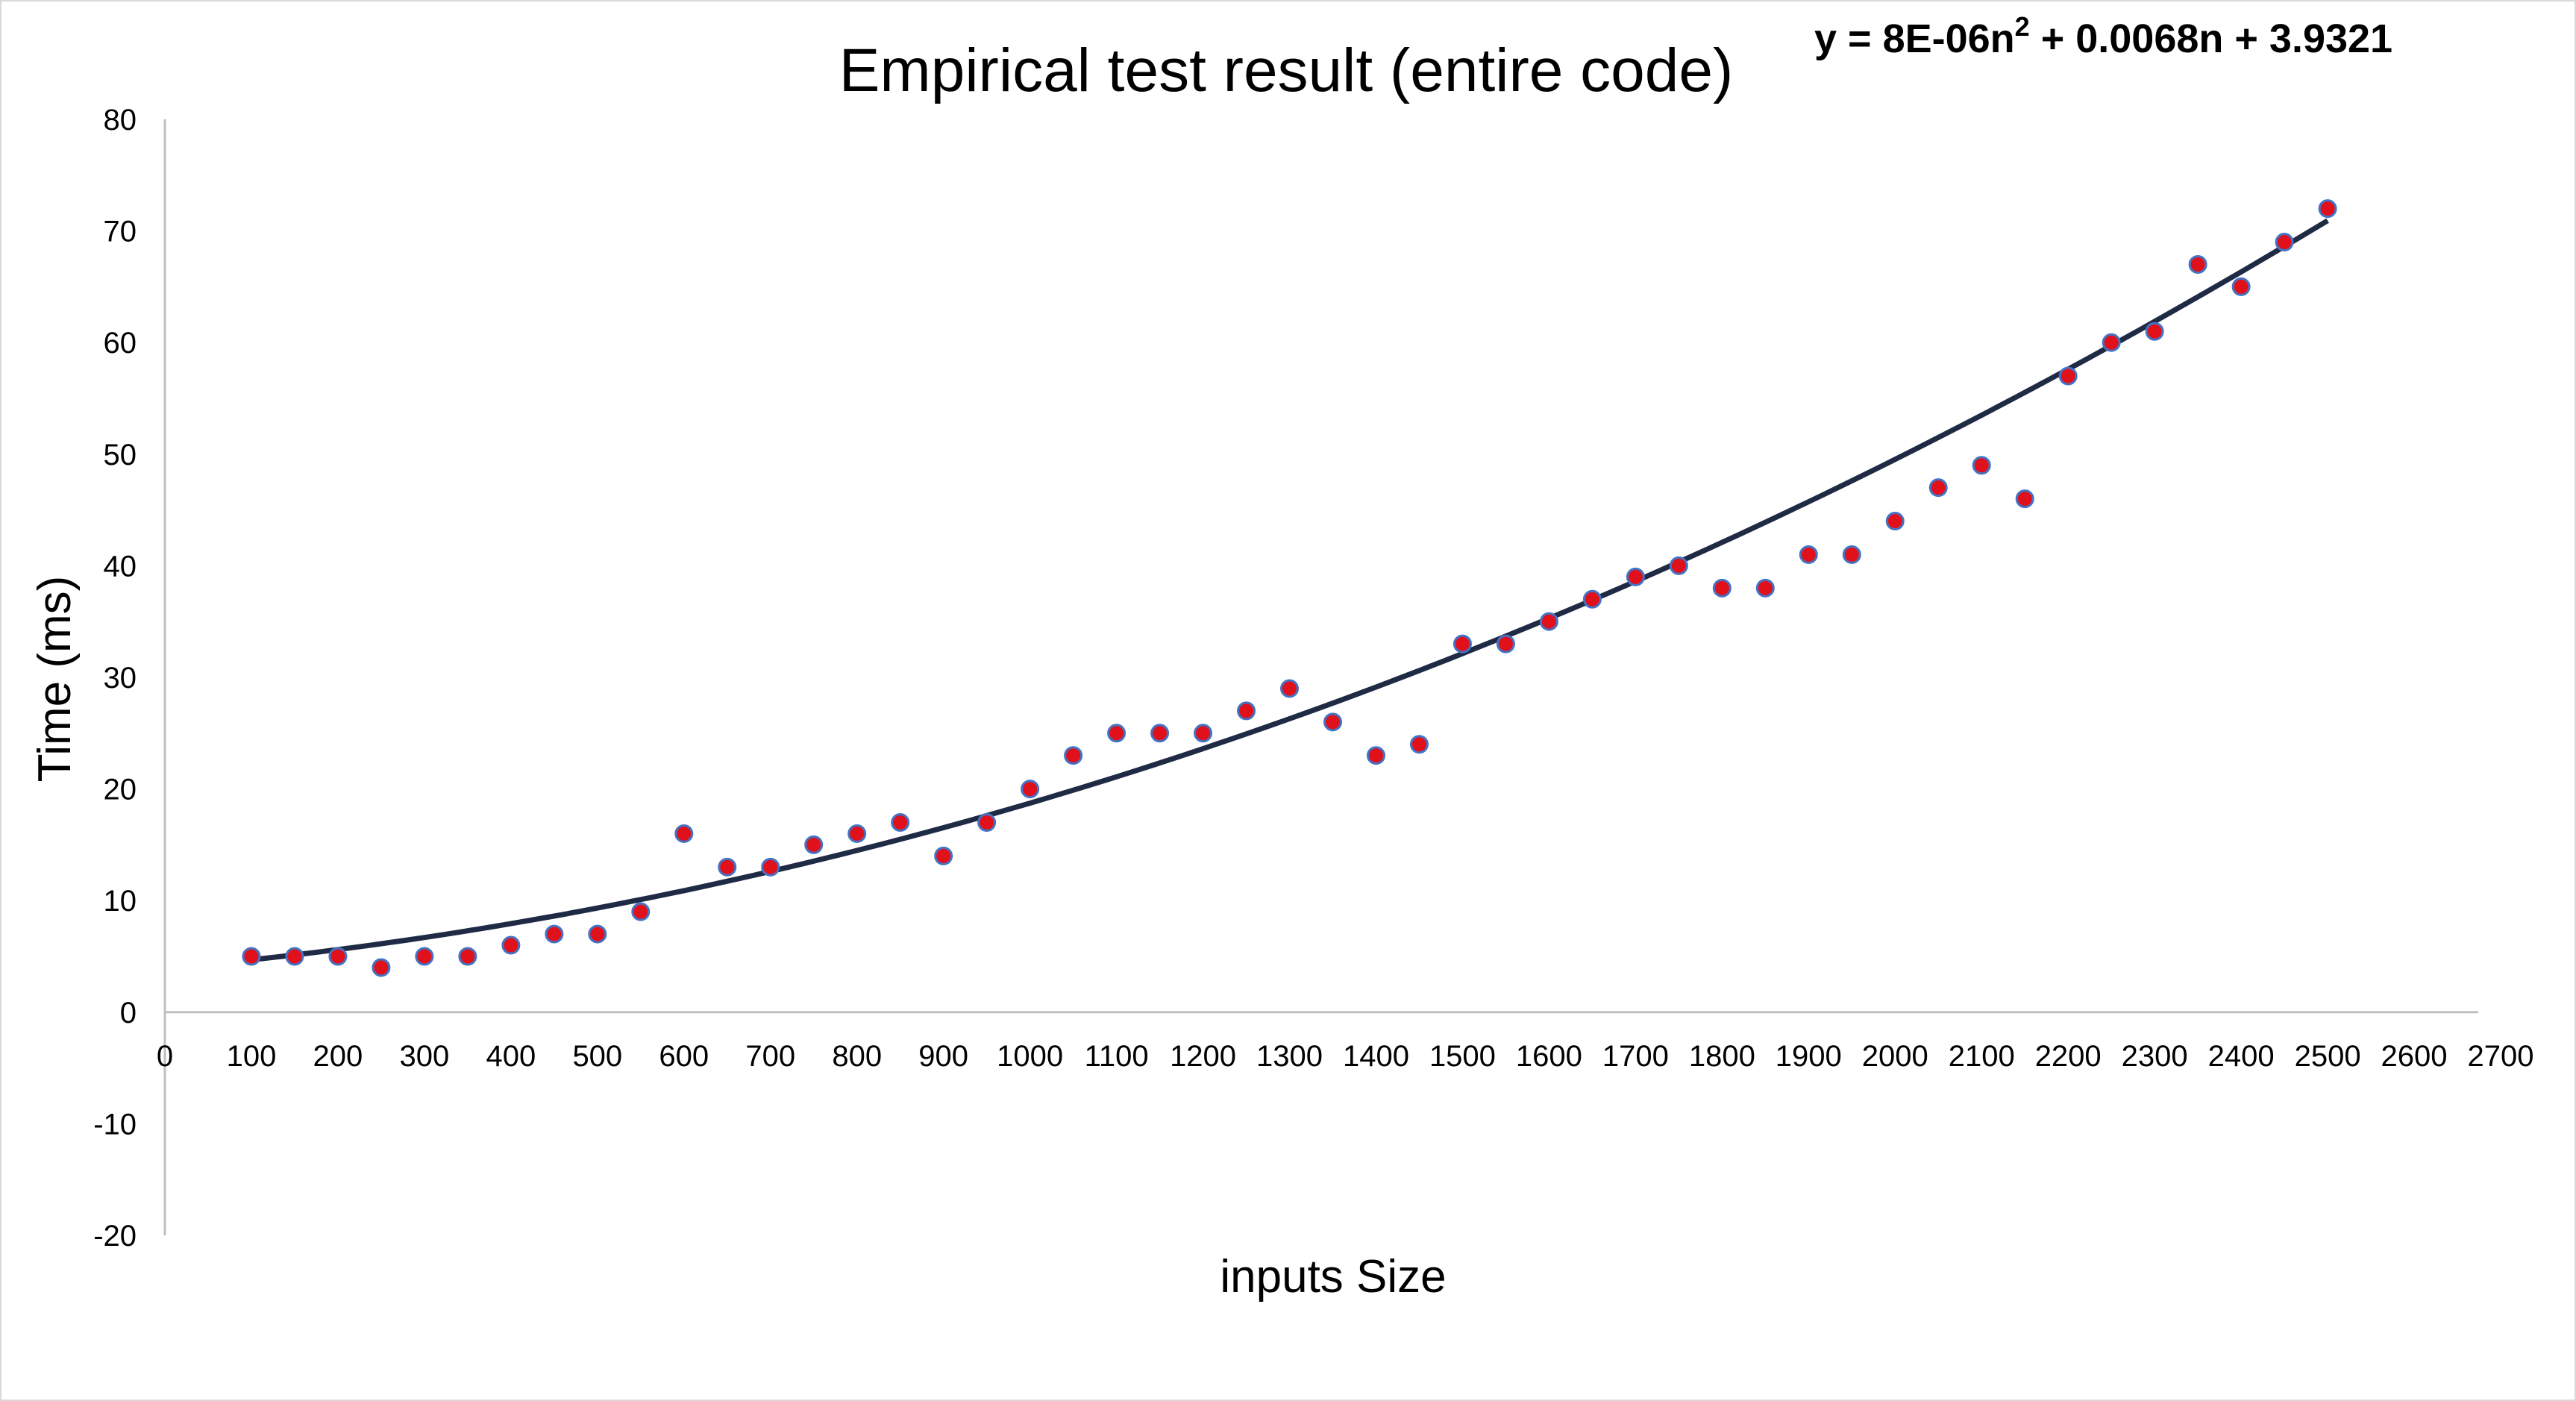  Describe the element at coordinates (943, 1056) in the screenshot. I see `x-tick-label: 900` at that location.